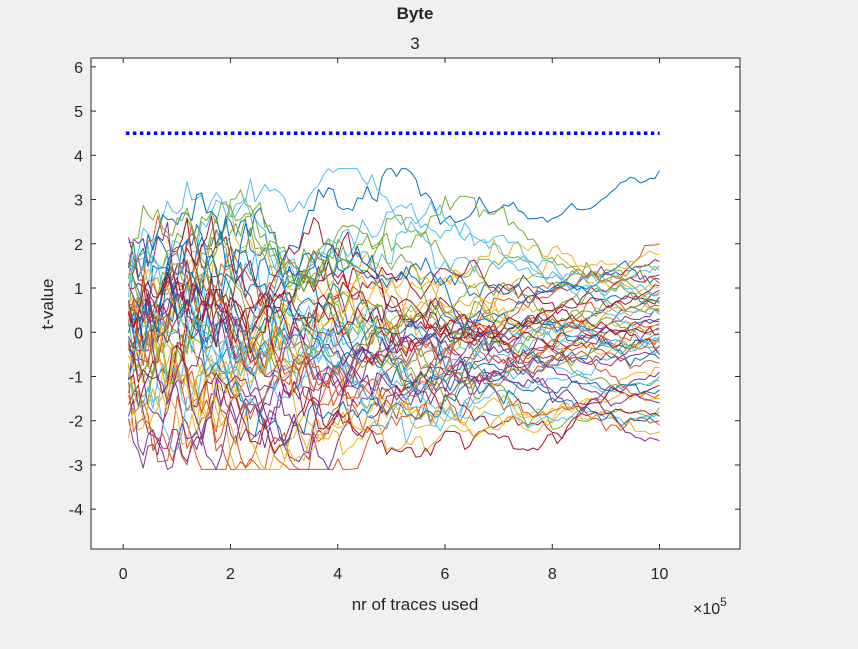 The image size is (858, 649). What do you see at coordinates (76, 422) in the screenshot?
I see `y-tick-label: -2` at bounding box center [76, 422].